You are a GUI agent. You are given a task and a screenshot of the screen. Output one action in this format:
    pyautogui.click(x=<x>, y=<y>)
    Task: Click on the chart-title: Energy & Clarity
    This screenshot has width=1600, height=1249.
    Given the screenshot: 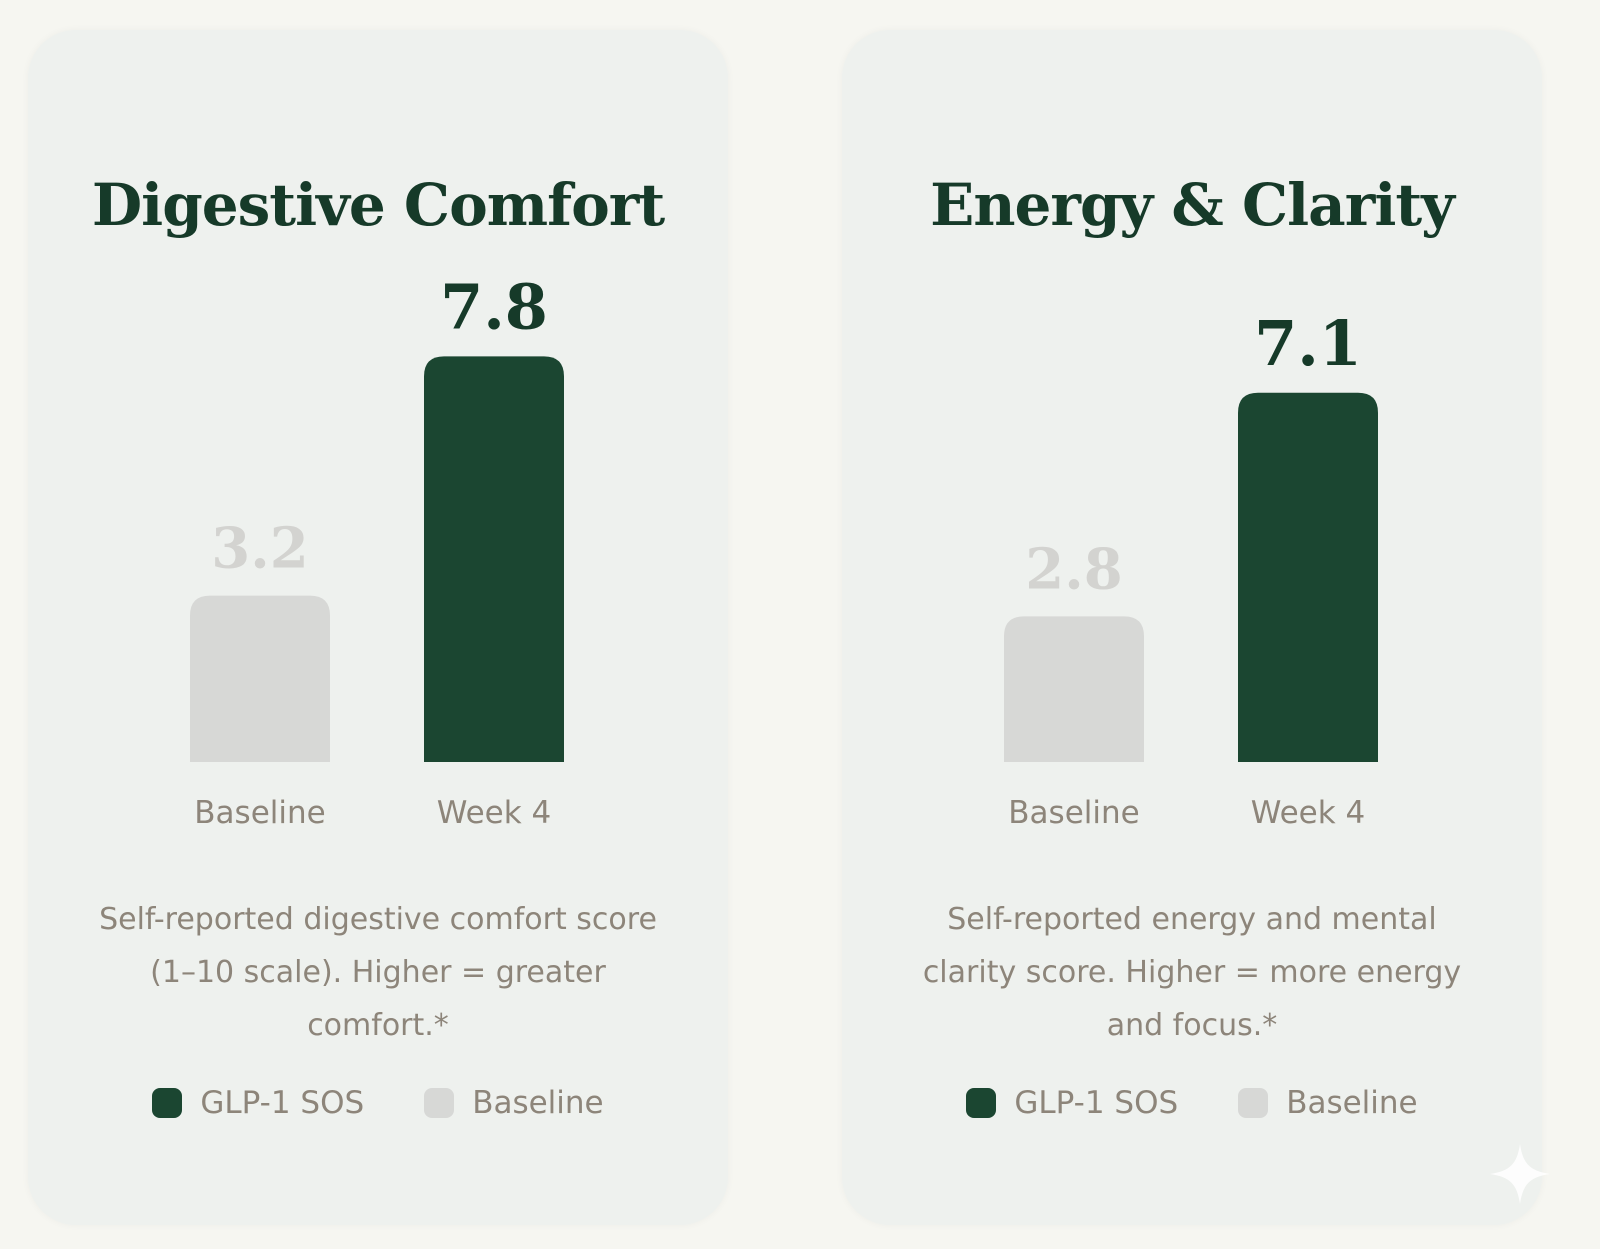 What is the action you would take?
    pyautogui.click(x=1192, y=205)
    